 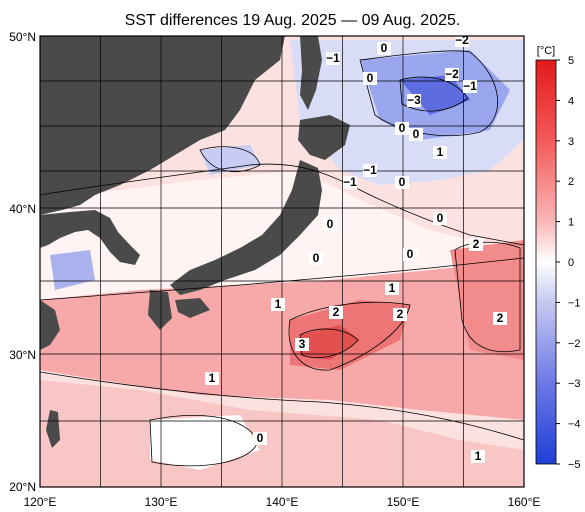 I want to click on contour-label: −3, so click(x=414, y=100).